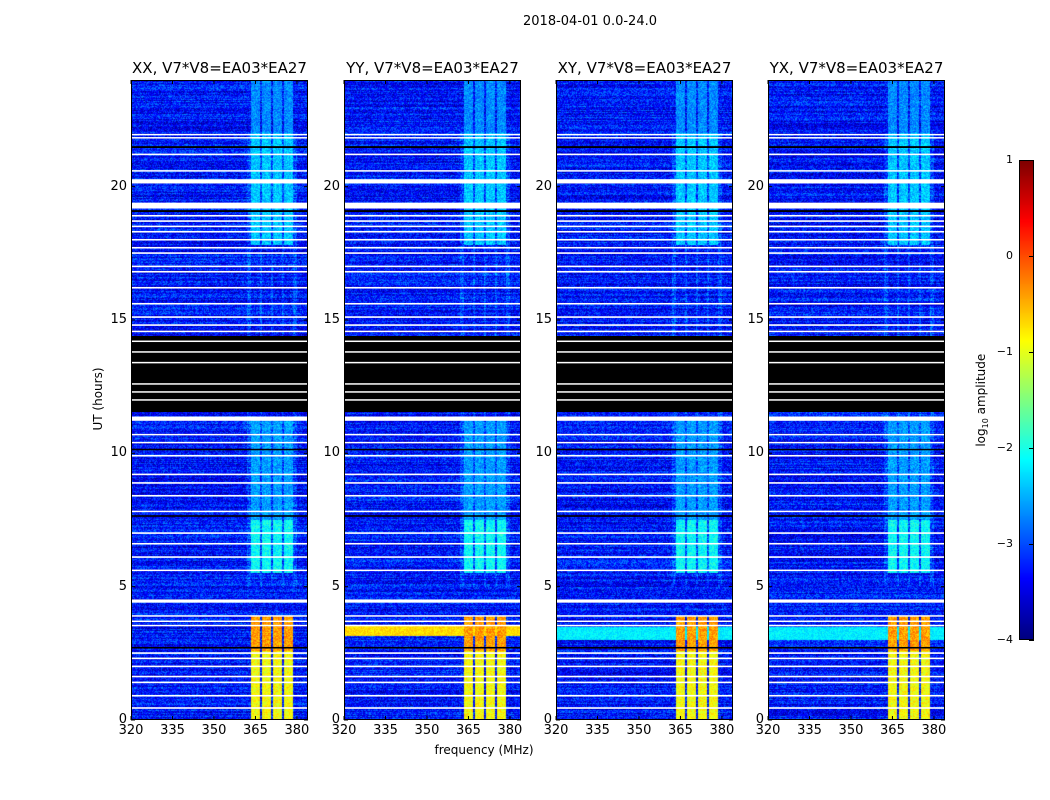 Image resolution: width=1050 pixels, height=800 pixels. What do you see at coordinates (722, 730) in the screenshot?
I see `x-tick-label: 380` at bounding box center [722, 730].